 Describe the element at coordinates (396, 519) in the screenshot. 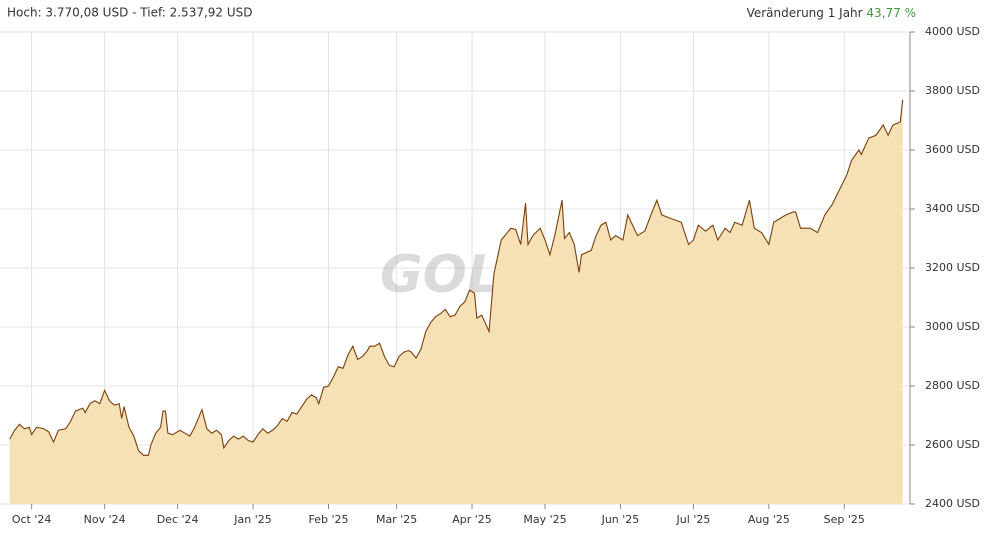

I see `x-tick-label: Mar '25` at that location.